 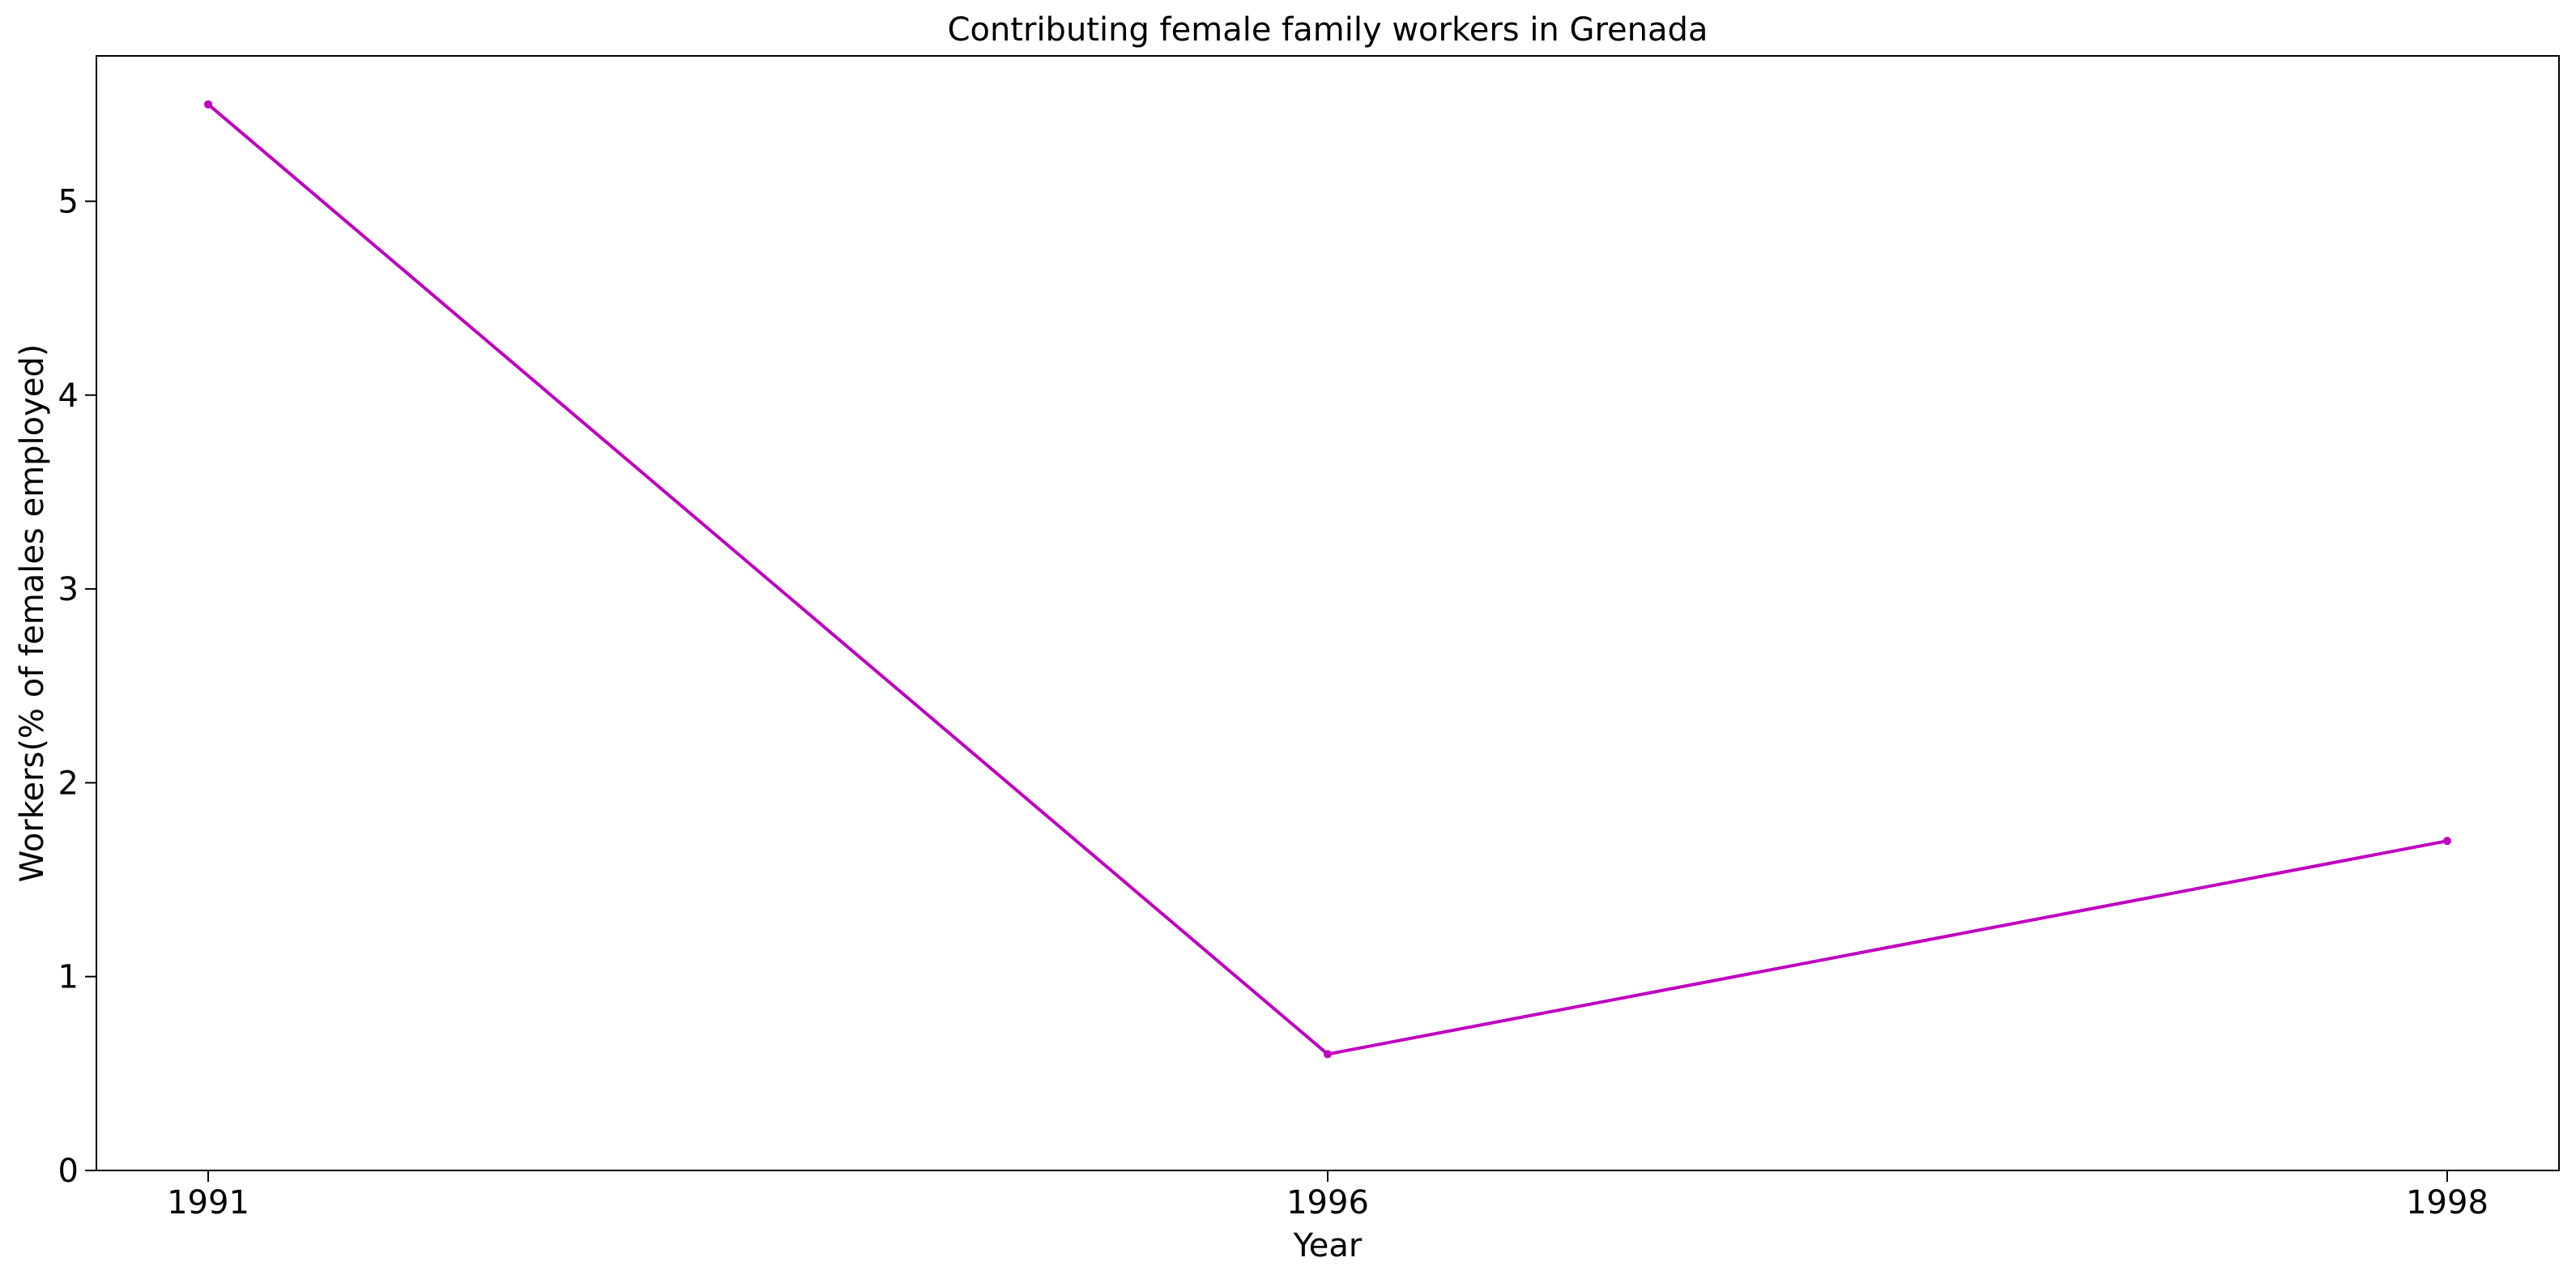 I want to click on x-axis-label: Year, so click(x=1328, y=1245).